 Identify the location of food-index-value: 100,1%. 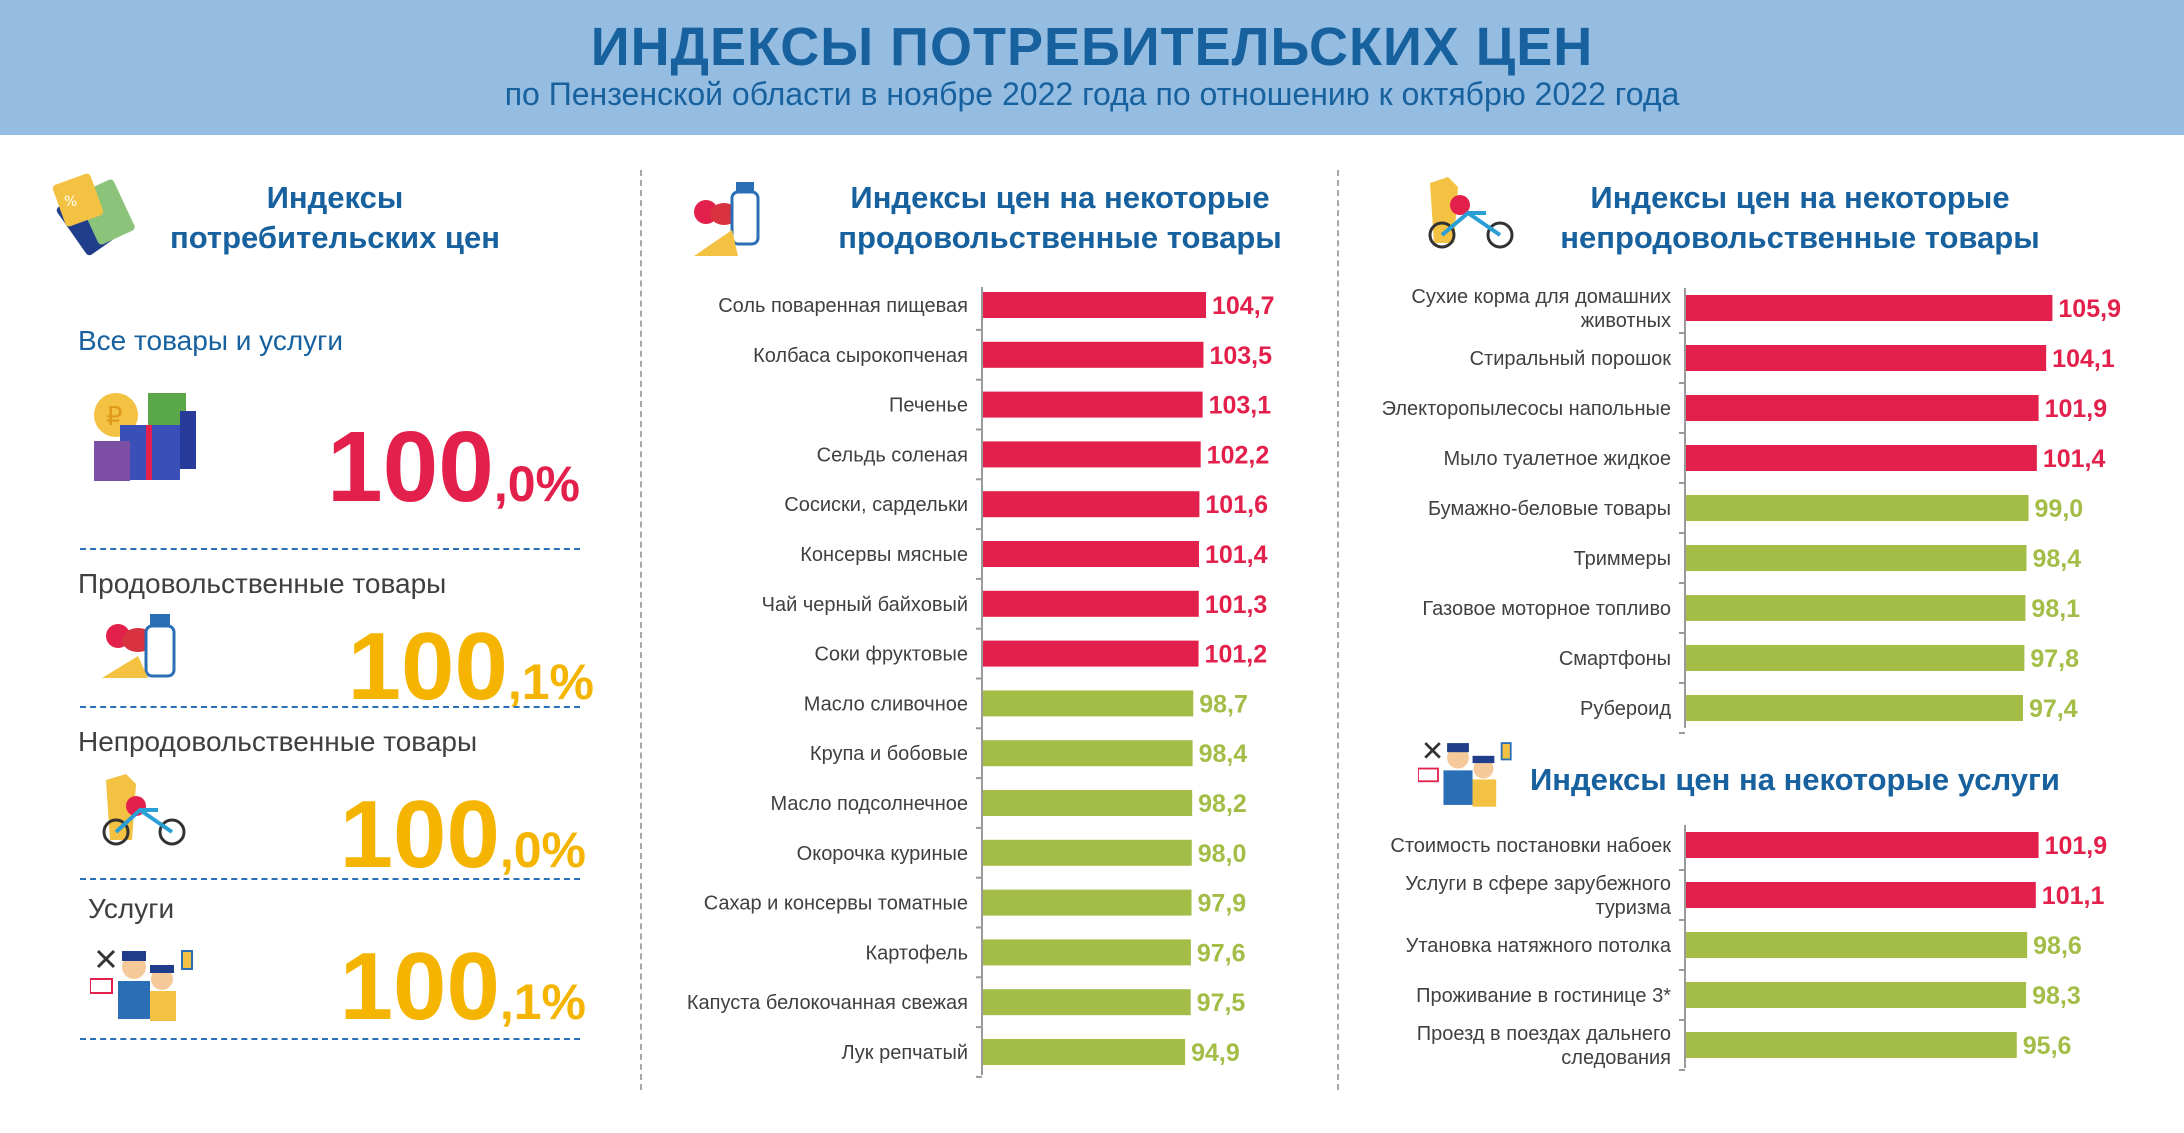
(471, 667).